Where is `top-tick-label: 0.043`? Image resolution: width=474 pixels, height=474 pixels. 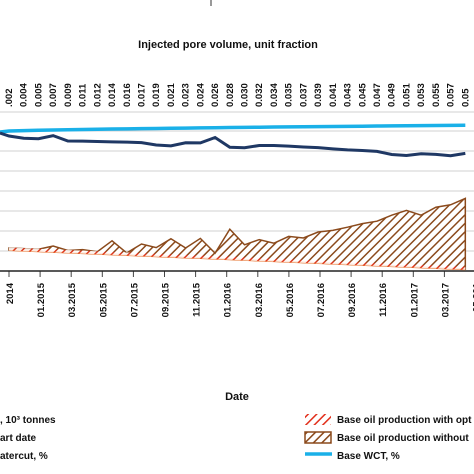 top-tick-label: 0.043 is located at coordinates (348, 95).